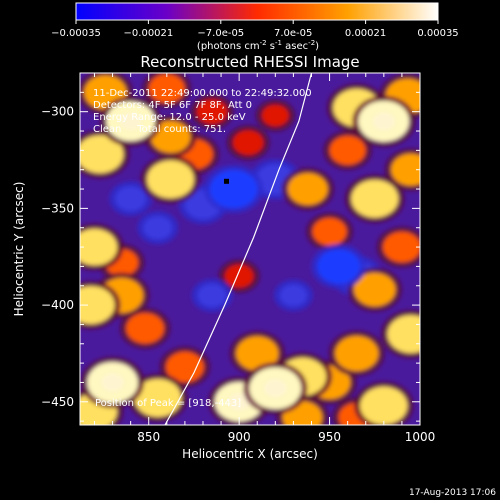 This screenshot has height=500, width=500. I want to click on y-tick-label: −300, so click(57, 112).